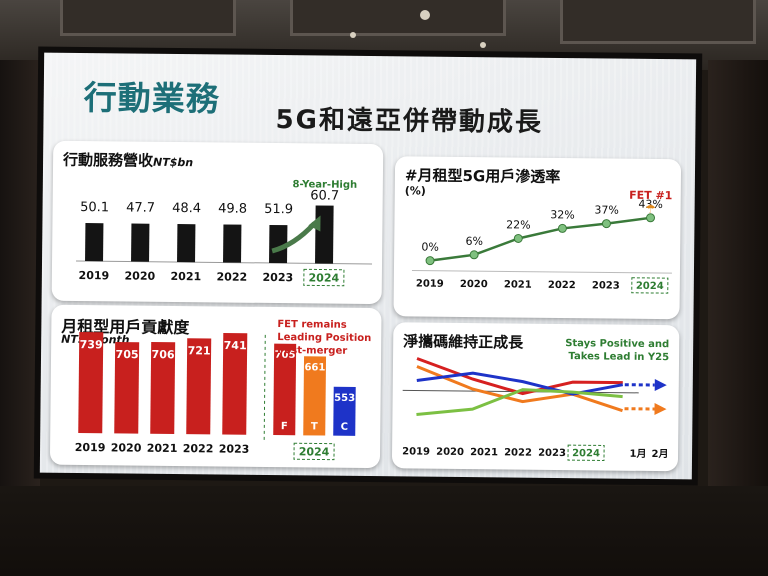 This screenshot has height=576, width=768. I want to click on growth-arrow, so click(294, 237).